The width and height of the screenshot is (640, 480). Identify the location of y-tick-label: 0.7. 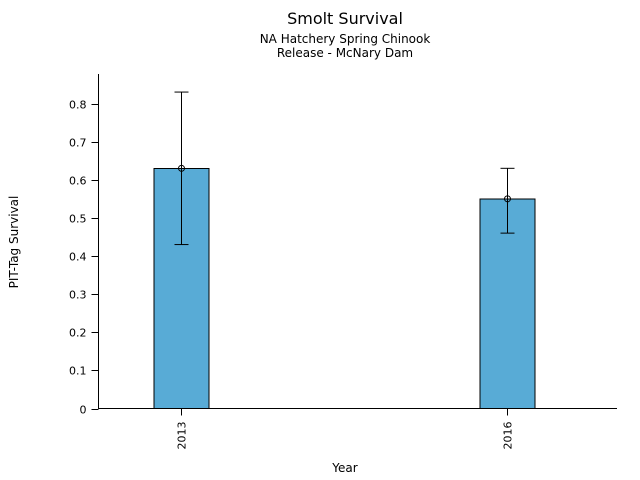
(78, 143).